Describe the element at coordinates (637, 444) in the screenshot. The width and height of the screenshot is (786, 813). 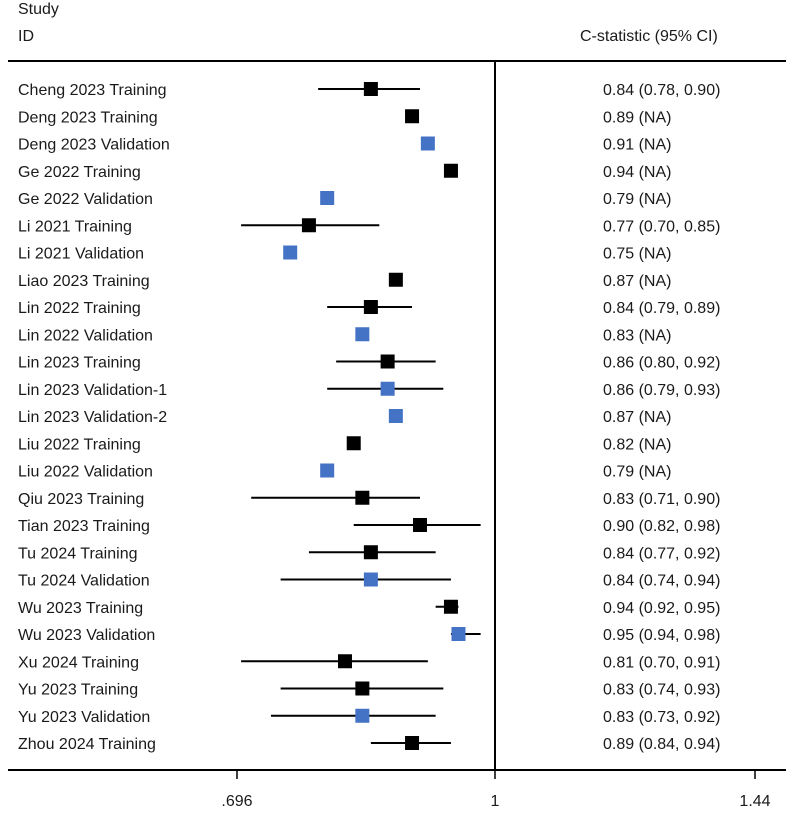
I see `effect-value-label: 0.82 (NA)` at that location.